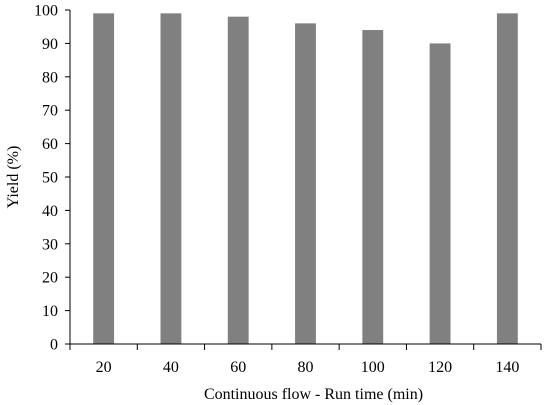 This screenshot has width=550, height=405. I want to click on x-ticks-group: 20 40 60 80 100 120 140, so click(305, 360).